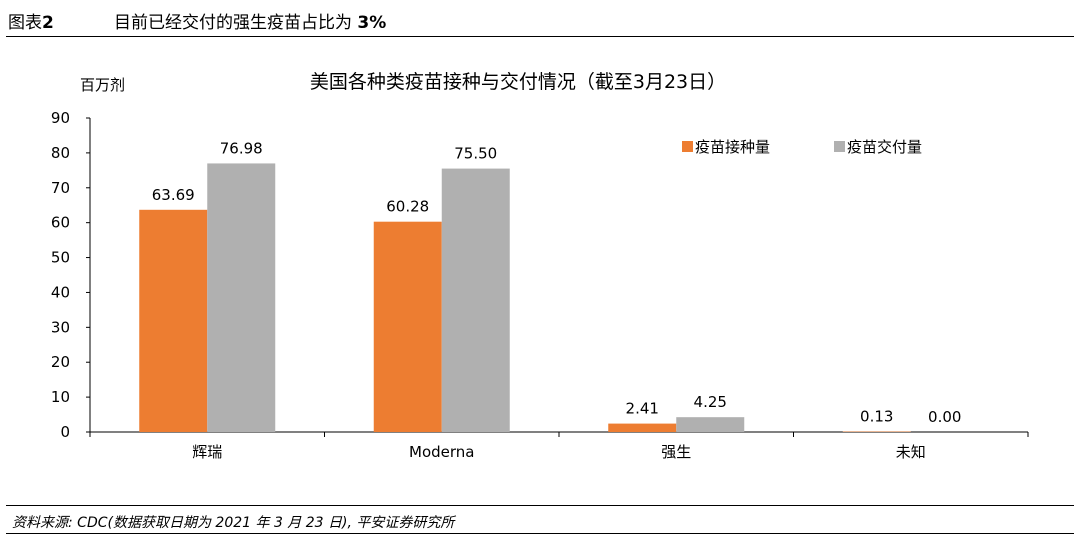 This screenshot has width=1080, height=537. What do you see at coordinates (540, 20) in the screenshot?
I see `figure-header: 图表2 目前已经交付的强生疫苗占比为 3%` at bounding box center [540, 20].